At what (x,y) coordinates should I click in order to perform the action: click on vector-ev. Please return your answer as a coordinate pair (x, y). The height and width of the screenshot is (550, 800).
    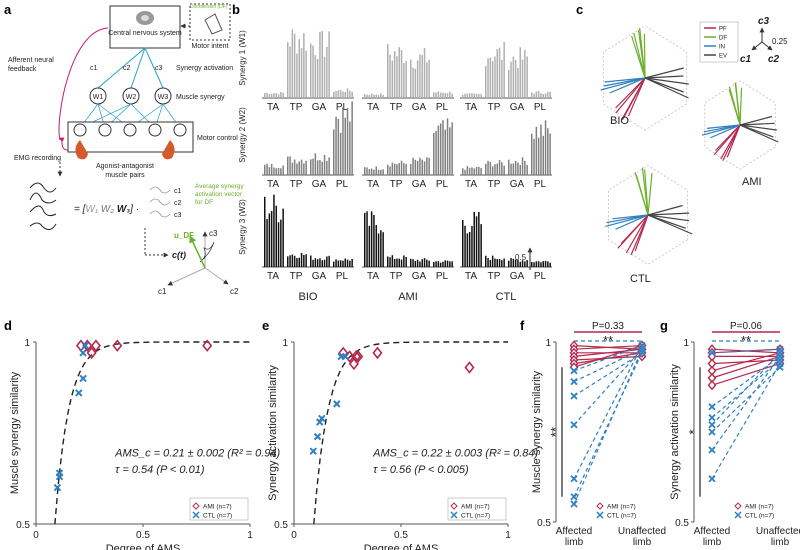
    Looking at the image, I should click on (670, 224).